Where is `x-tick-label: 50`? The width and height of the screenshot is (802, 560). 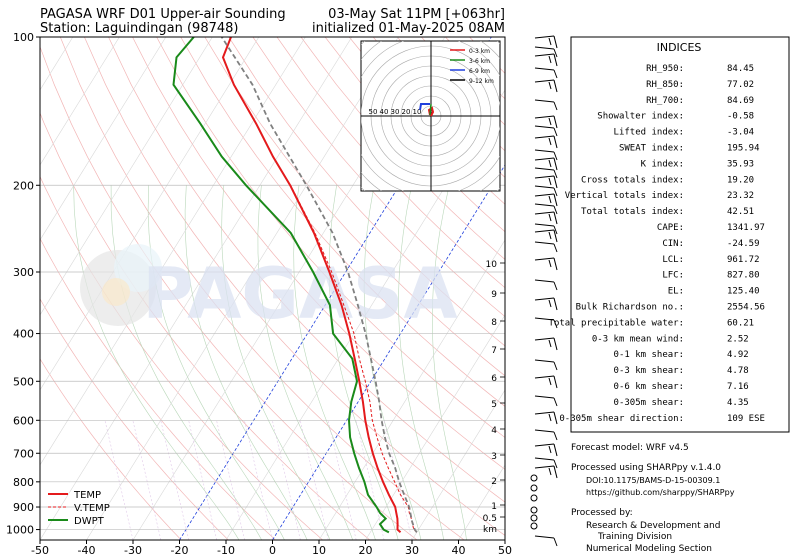 x-tick-label: 50 is located at coordinates (505, 550).